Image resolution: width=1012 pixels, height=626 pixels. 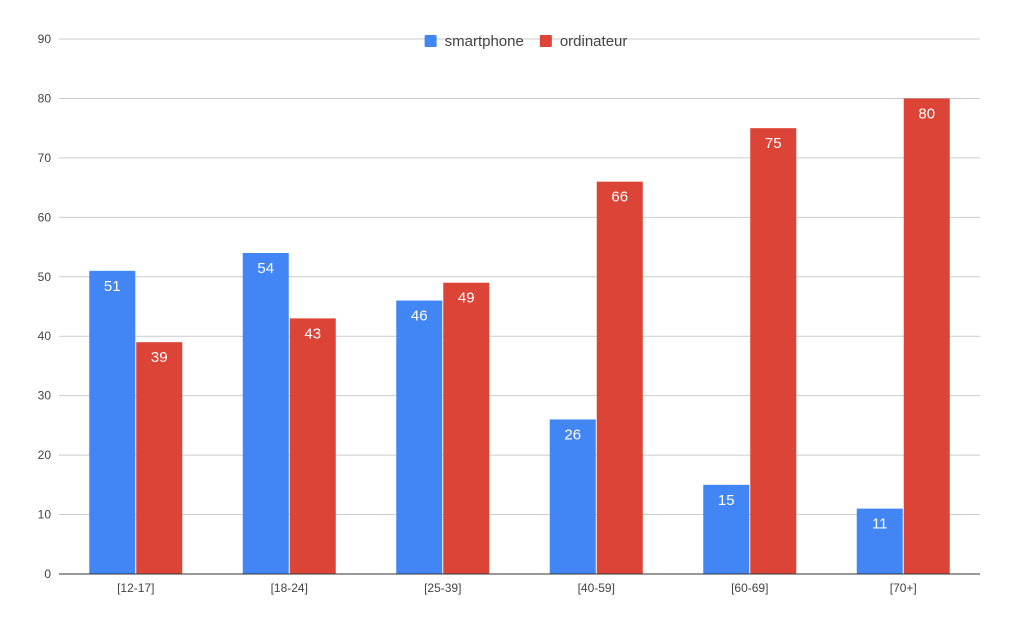 What do you see at coordinates (312, 333) in the screenshot?
I see `data-label-ordinateur-1: 43` at bounding box center [312, 333].